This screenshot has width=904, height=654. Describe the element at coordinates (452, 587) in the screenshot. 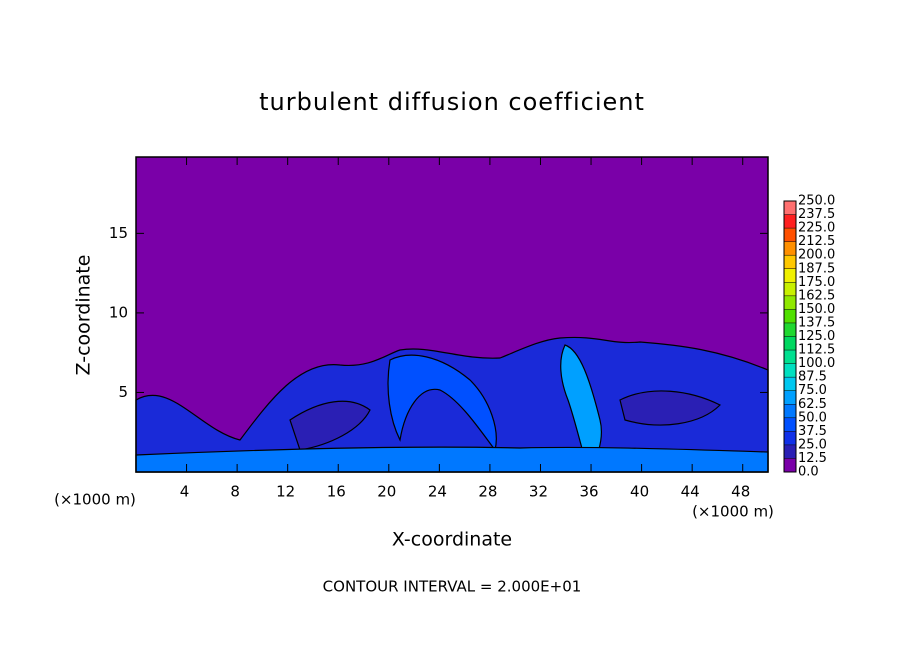

I see `footer-note: CONTOUR INTERVAL = 2.000E+01` at that location.